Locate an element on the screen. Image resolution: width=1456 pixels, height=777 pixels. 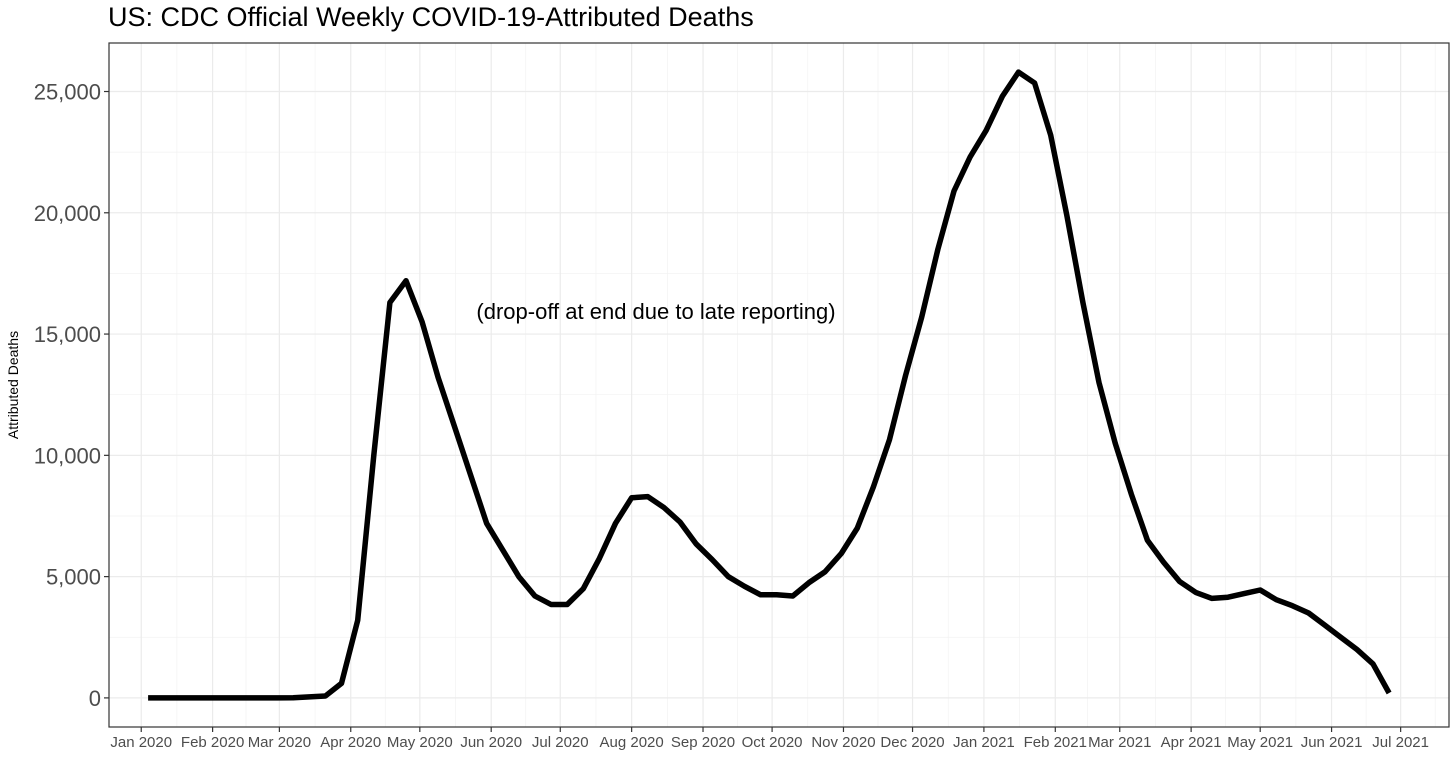
x-tick-label: Jul 2020 is located at coordinates (560, 742).